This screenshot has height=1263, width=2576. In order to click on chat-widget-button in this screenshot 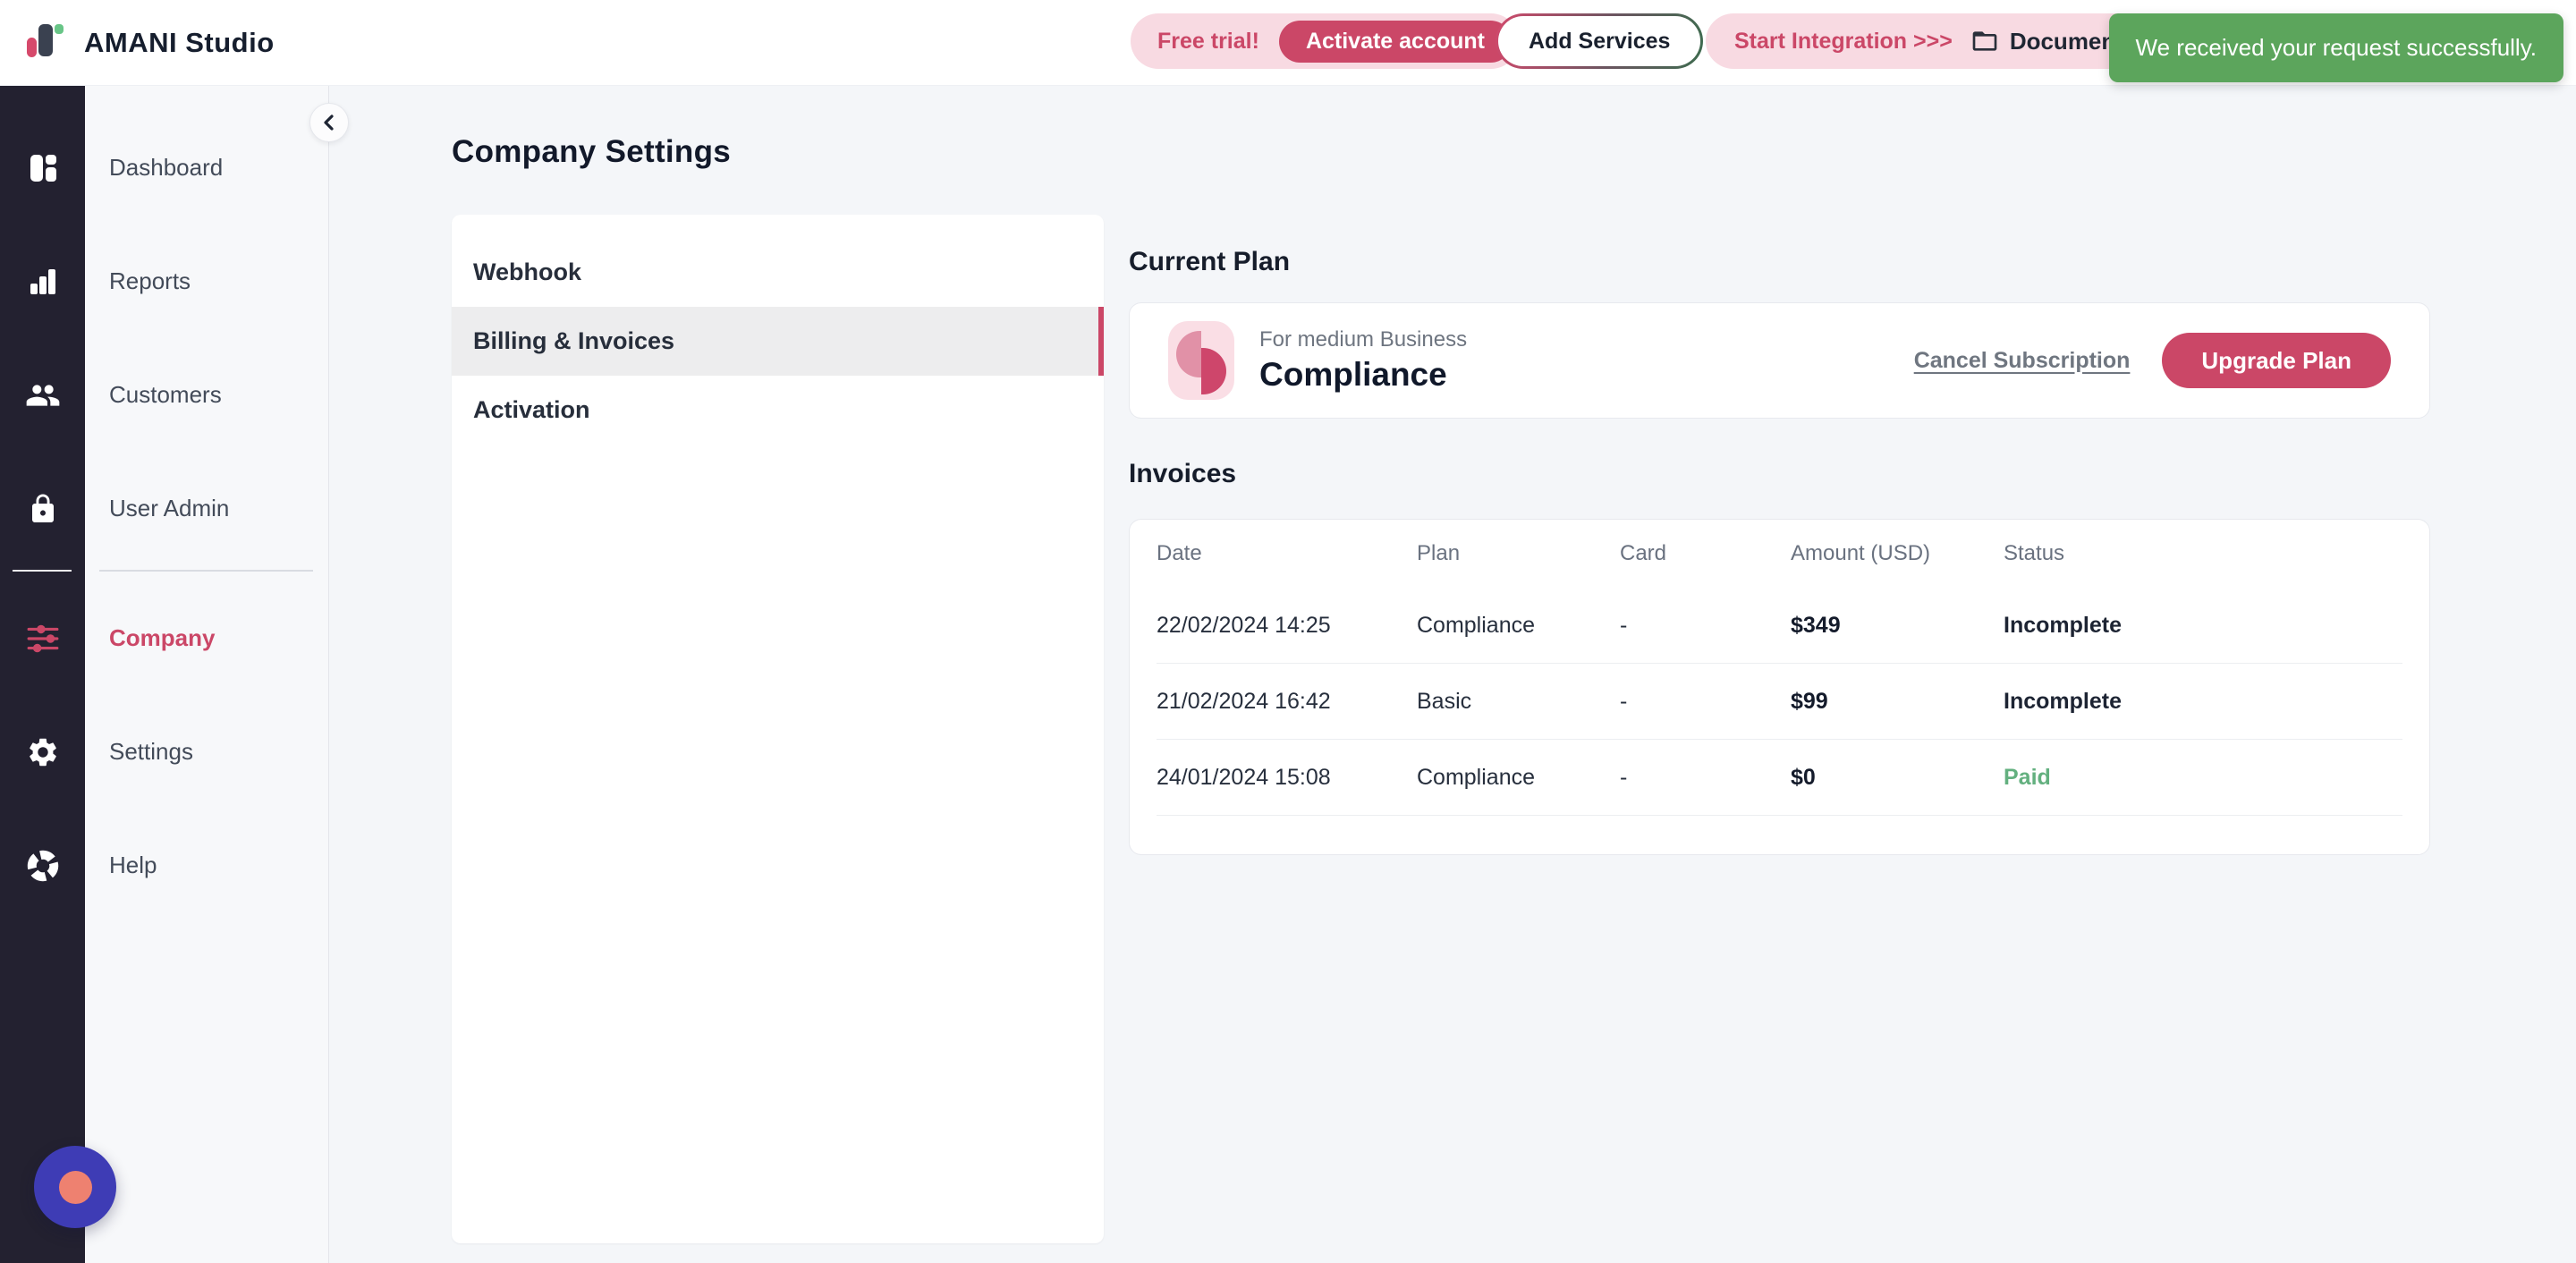, I will do `click(75, 1187)`.